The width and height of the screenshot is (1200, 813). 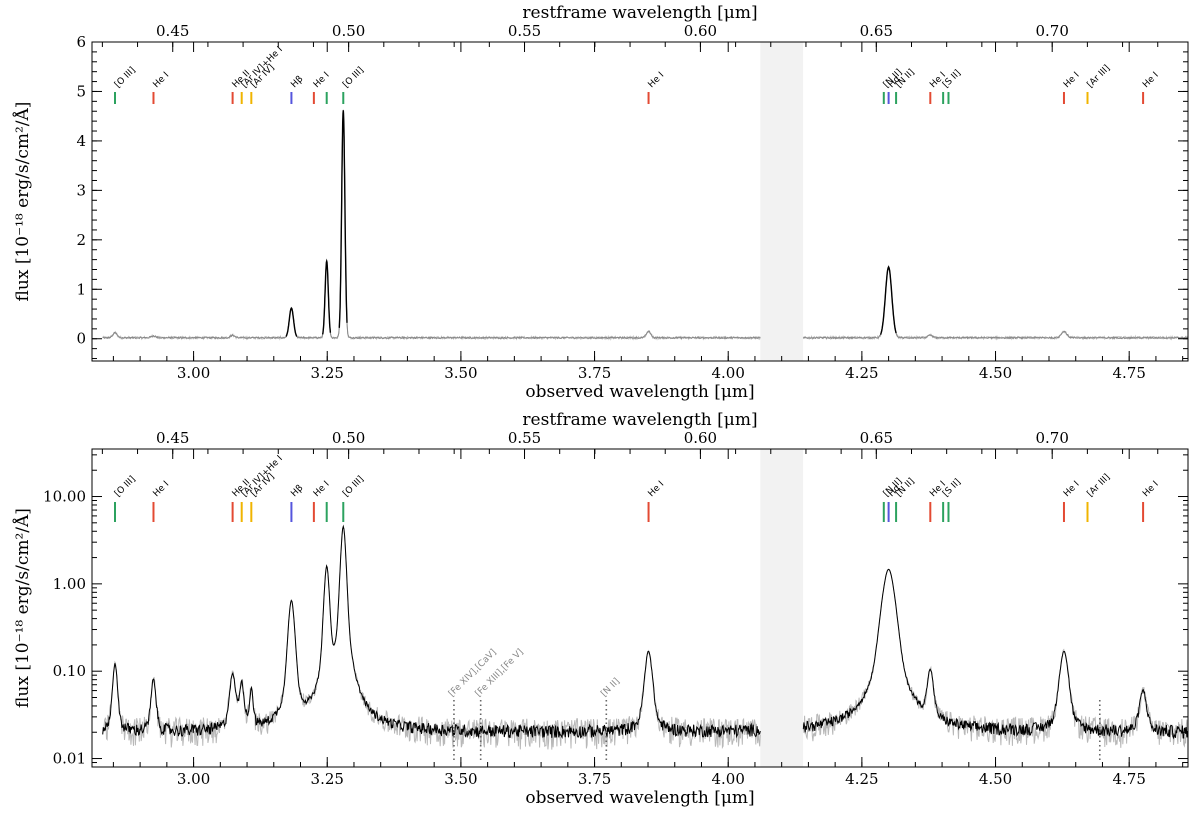 What do you see at coordinates (81, 289) in the screenshot?
I see `y-tick-label: 1` at bounding box center [81, 289].